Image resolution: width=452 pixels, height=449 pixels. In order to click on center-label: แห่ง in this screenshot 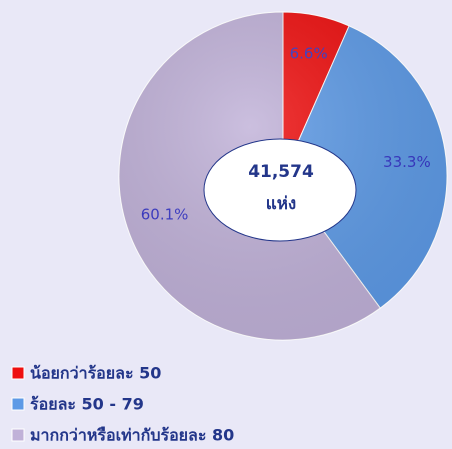, I will do `click(281, 204)`.